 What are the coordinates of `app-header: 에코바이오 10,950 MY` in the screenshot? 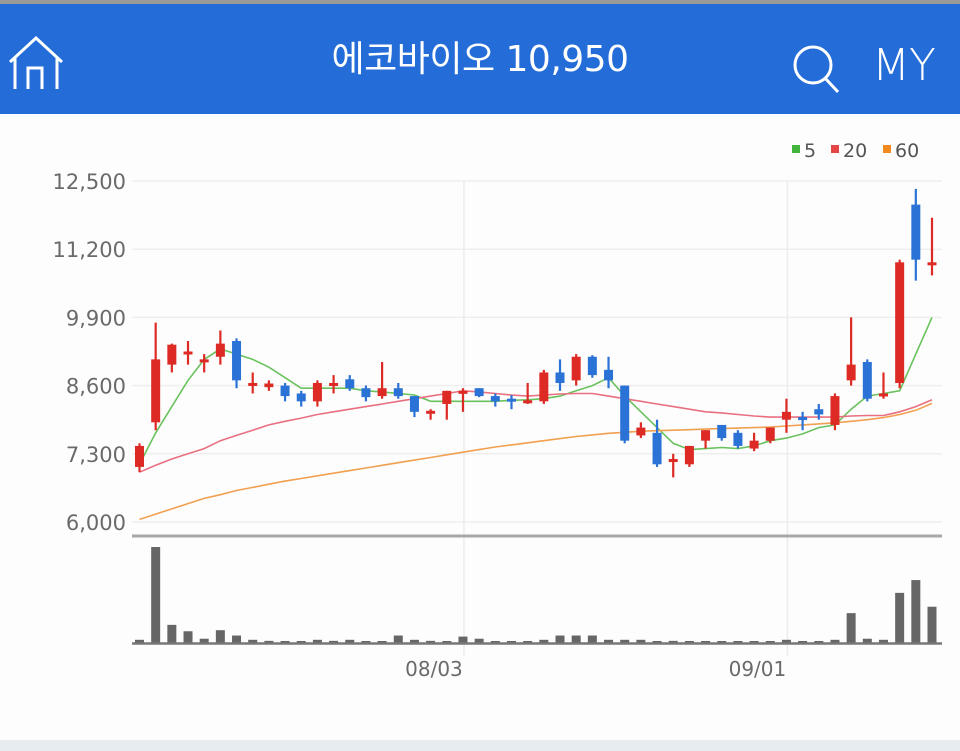 It's located at (480, 59).